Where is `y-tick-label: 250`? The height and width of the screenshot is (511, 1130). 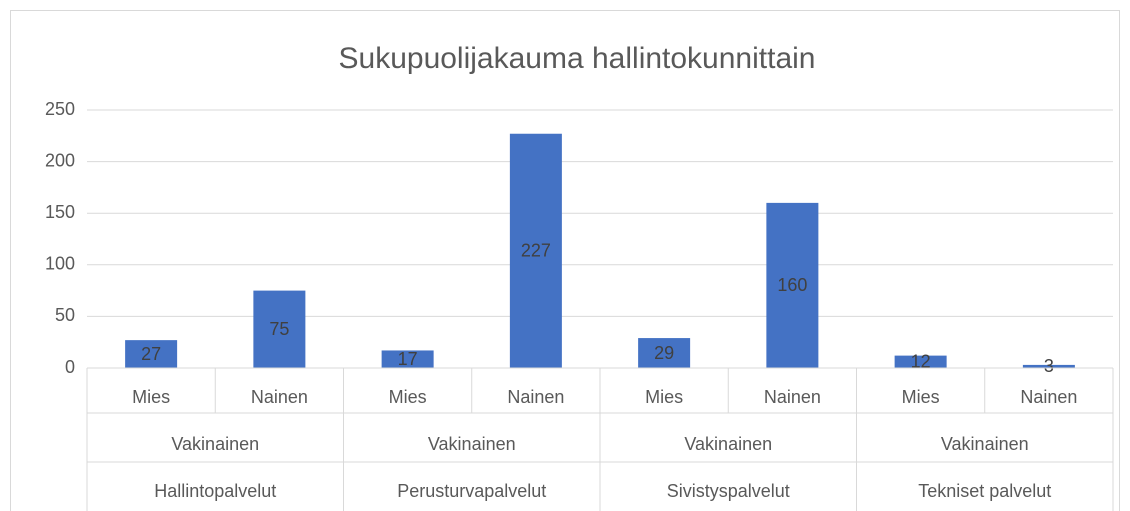 y-tick-label: 250 is located at coordinates (60, 109).